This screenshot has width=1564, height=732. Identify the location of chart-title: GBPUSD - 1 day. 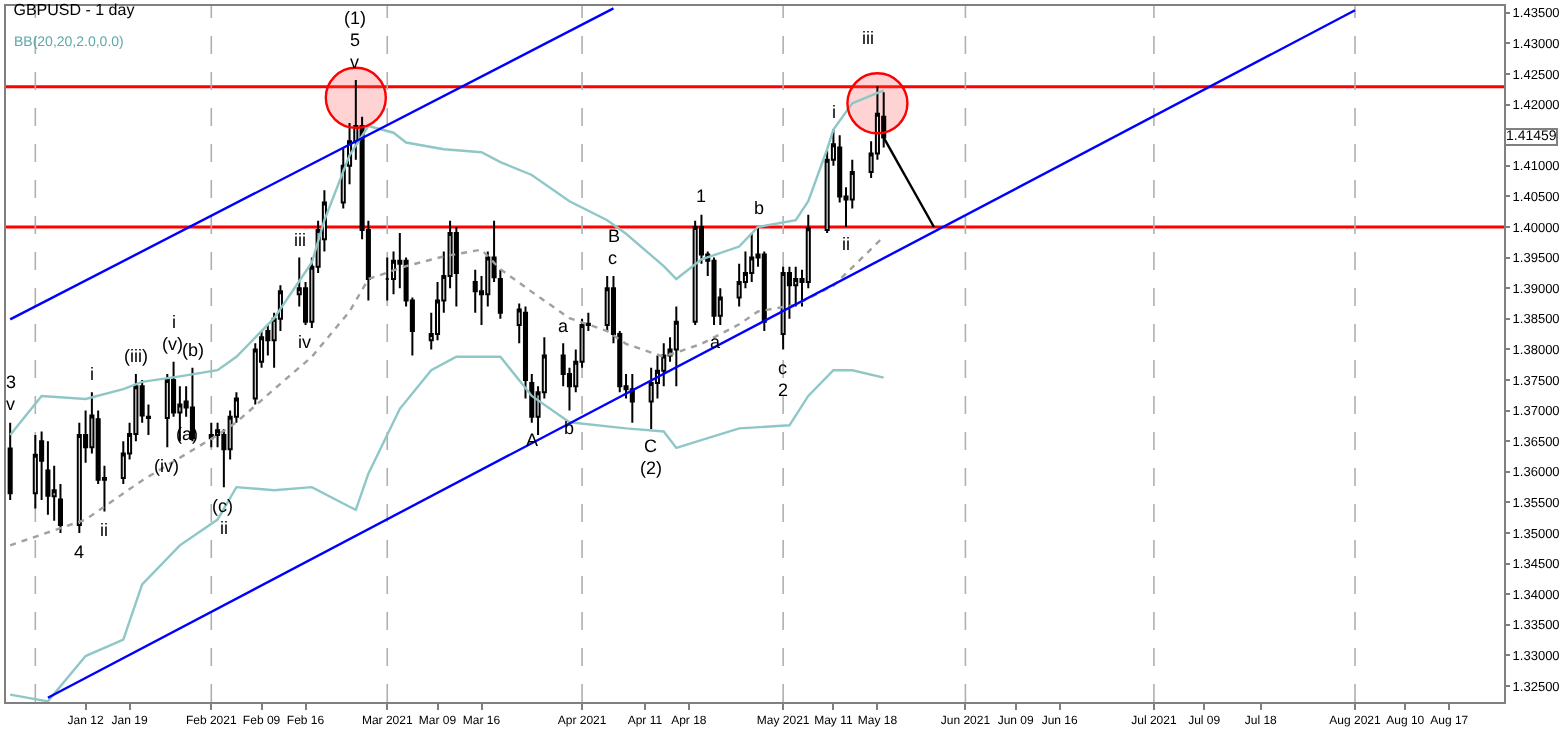
(74, 9).